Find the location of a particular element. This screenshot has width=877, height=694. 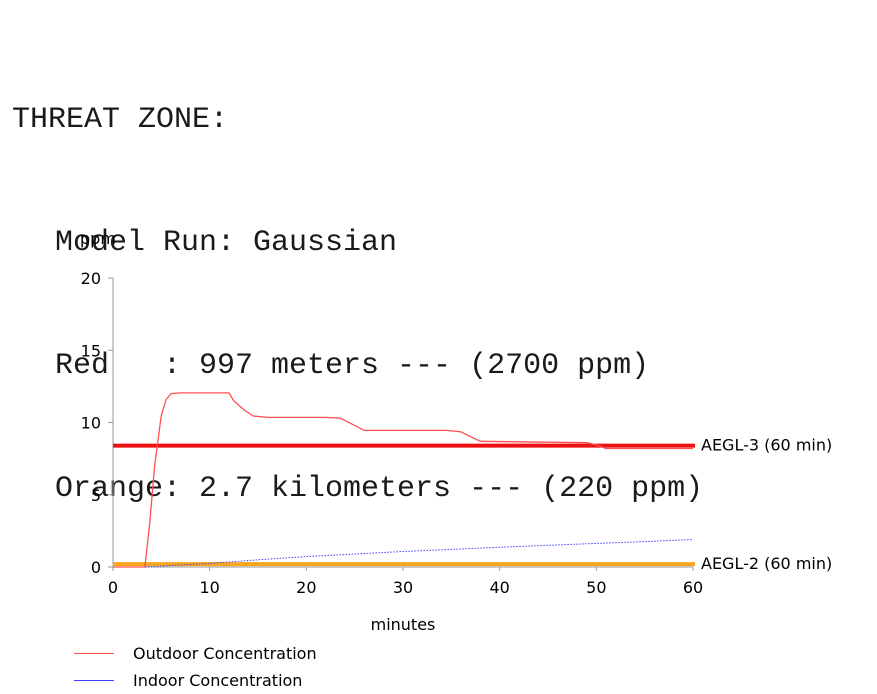

legend-label-outdoor: Outdoor Concentration is located at coordinates (225, 653).